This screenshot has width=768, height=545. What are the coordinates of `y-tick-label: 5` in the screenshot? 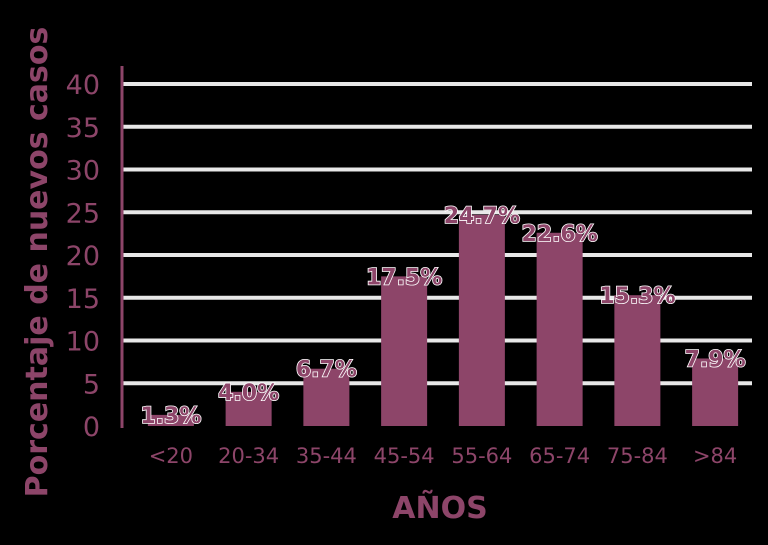 It's located at (91, 384).